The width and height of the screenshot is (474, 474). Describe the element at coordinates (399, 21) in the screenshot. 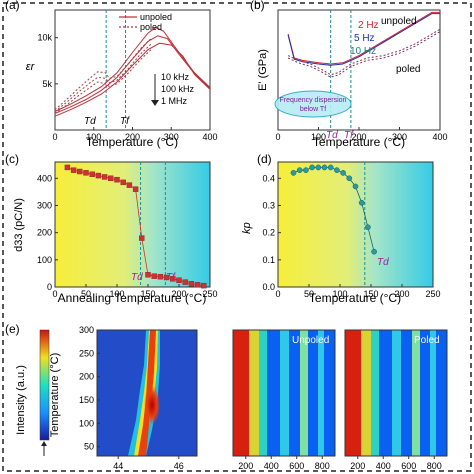

I see `panel-b-unpoled-label: unpoled` at that location.